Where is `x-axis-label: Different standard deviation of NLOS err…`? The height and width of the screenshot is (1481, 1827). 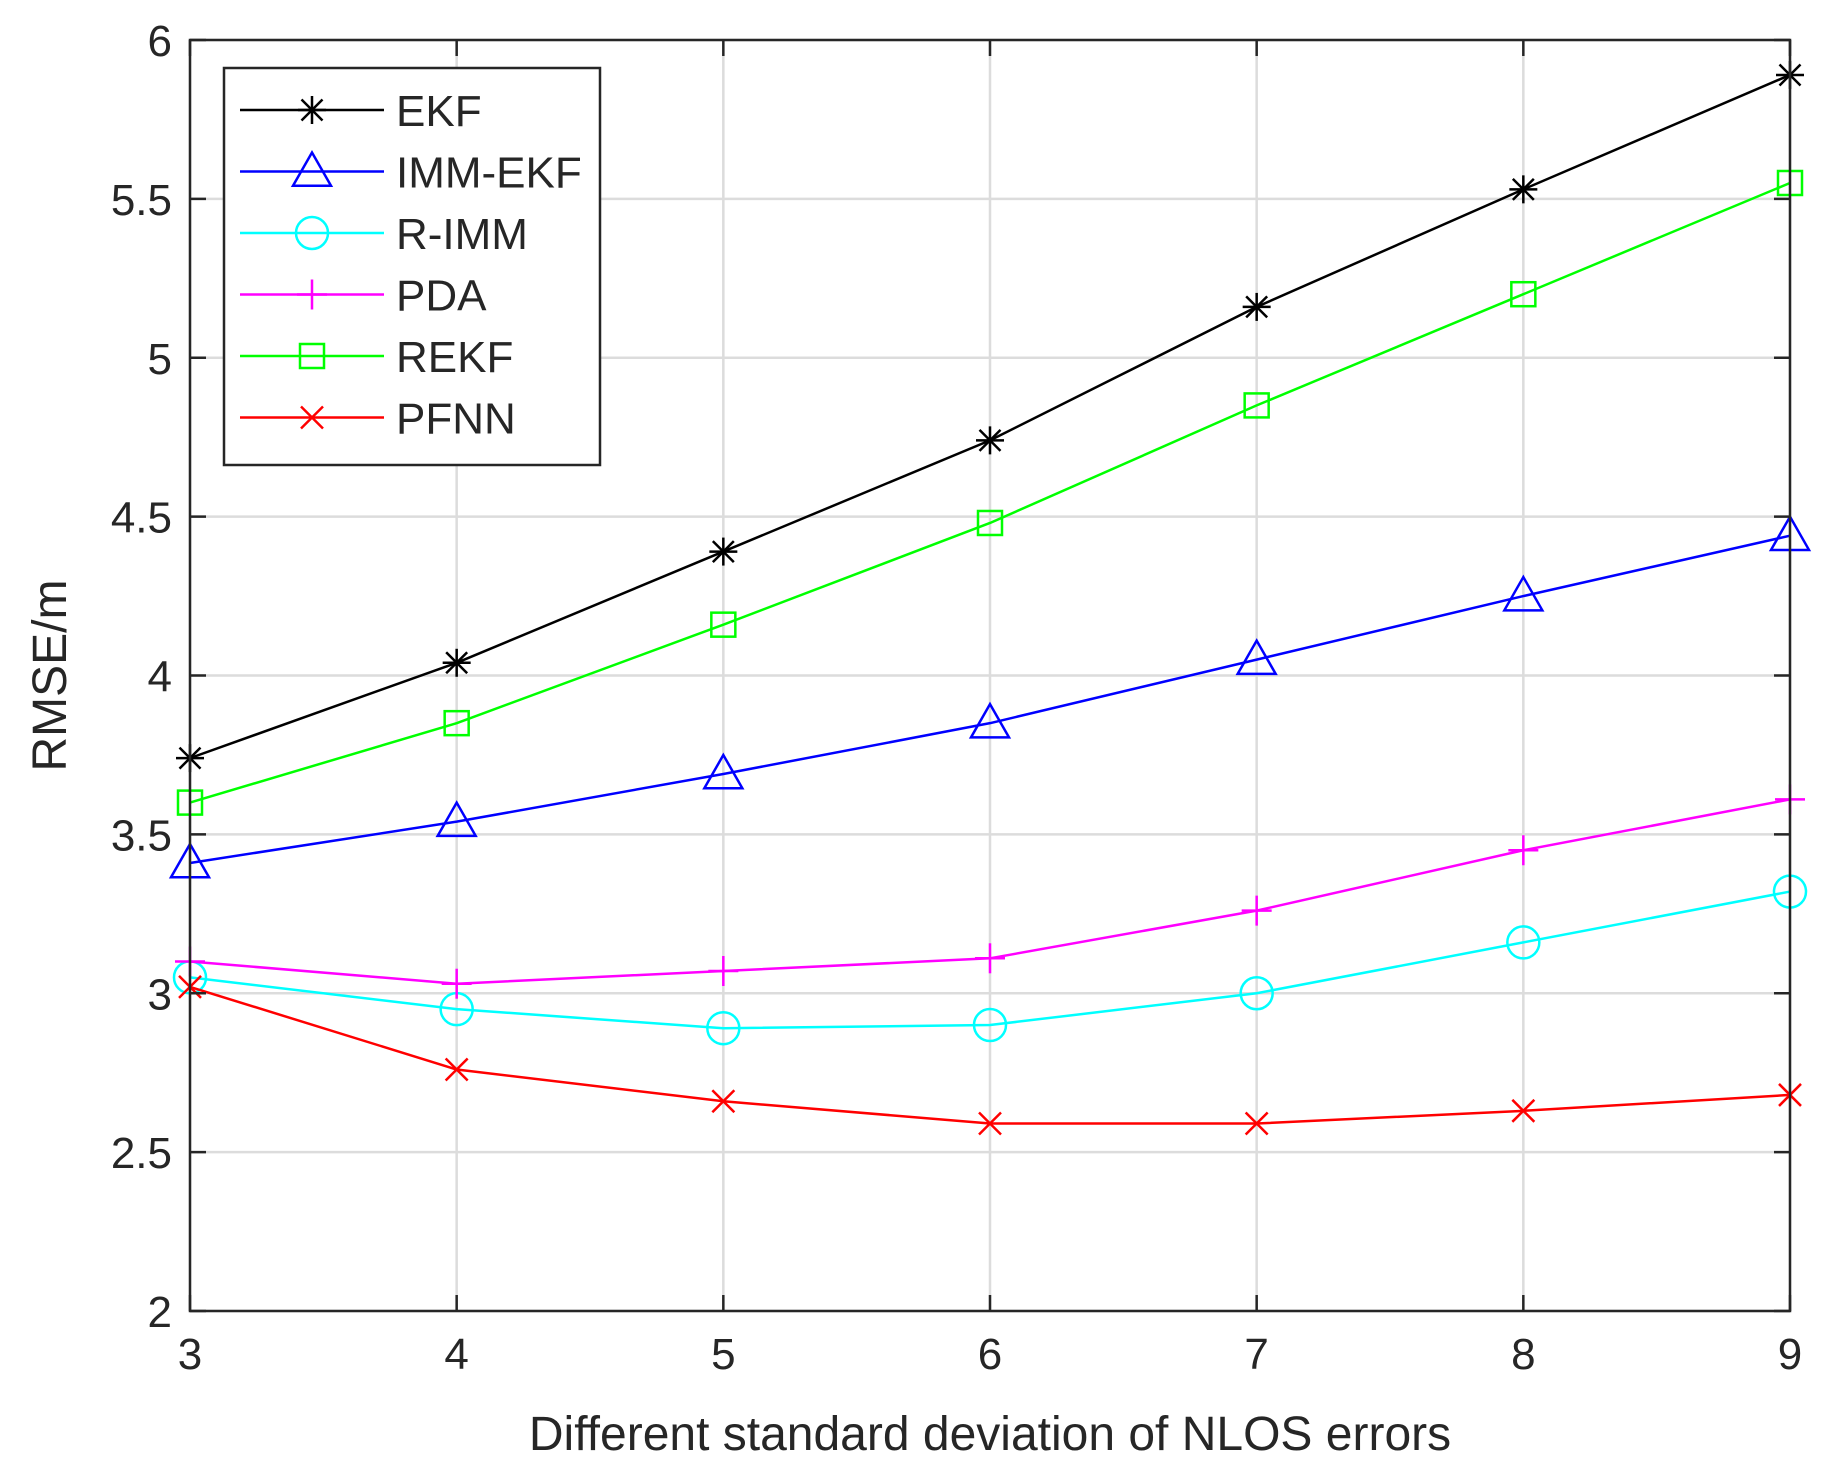 x-axis-label: Different standard deviation of NLOS err… is located at coordinates (990, 1434).